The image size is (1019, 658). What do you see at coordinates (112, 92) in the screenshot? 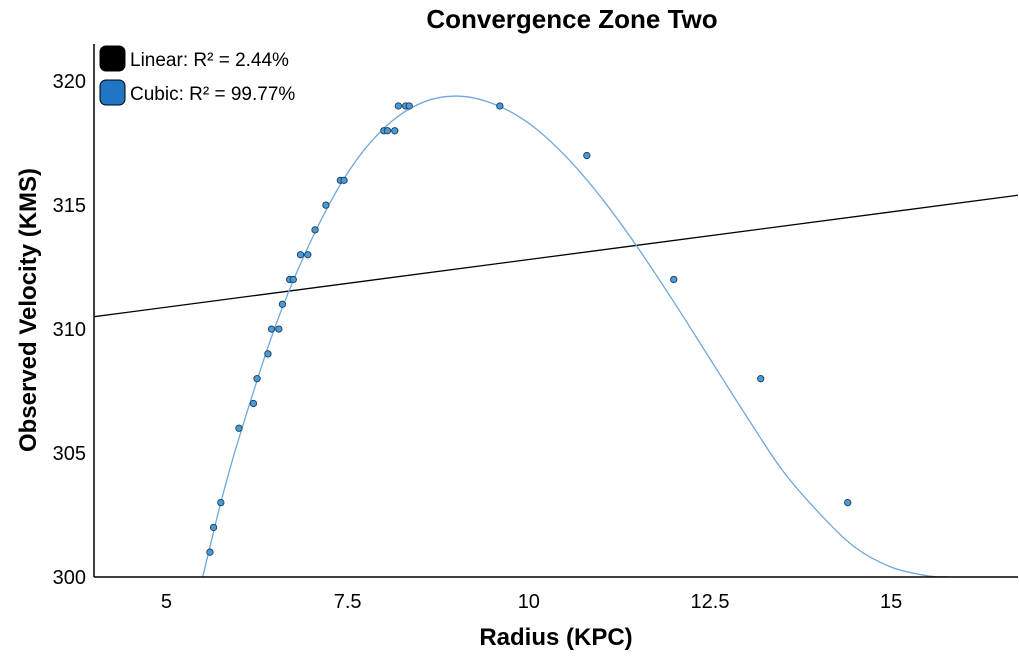
I see `legend-swatch-cubic` at bounding box center [112, 92].